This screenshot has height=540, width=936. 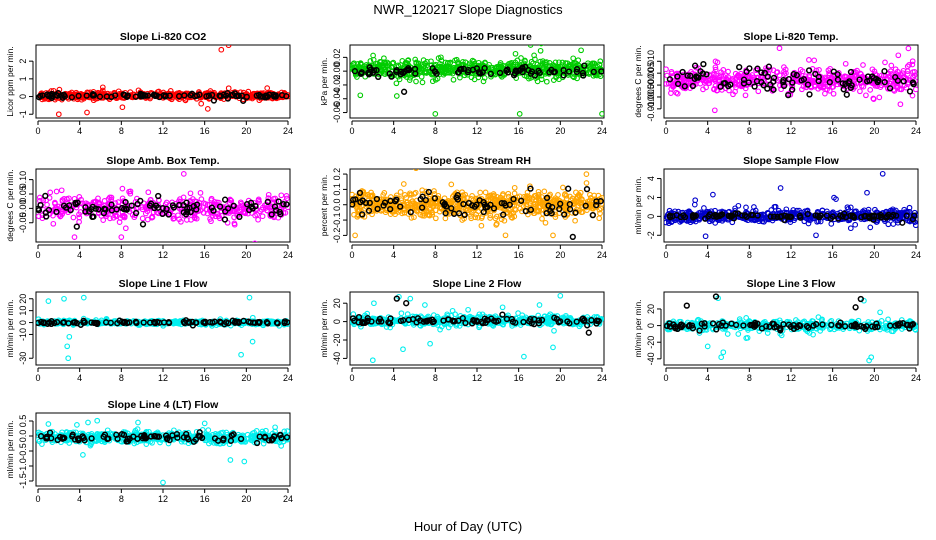 I want to click on y-tick-label: -0.04, so click(x=337, y=98).